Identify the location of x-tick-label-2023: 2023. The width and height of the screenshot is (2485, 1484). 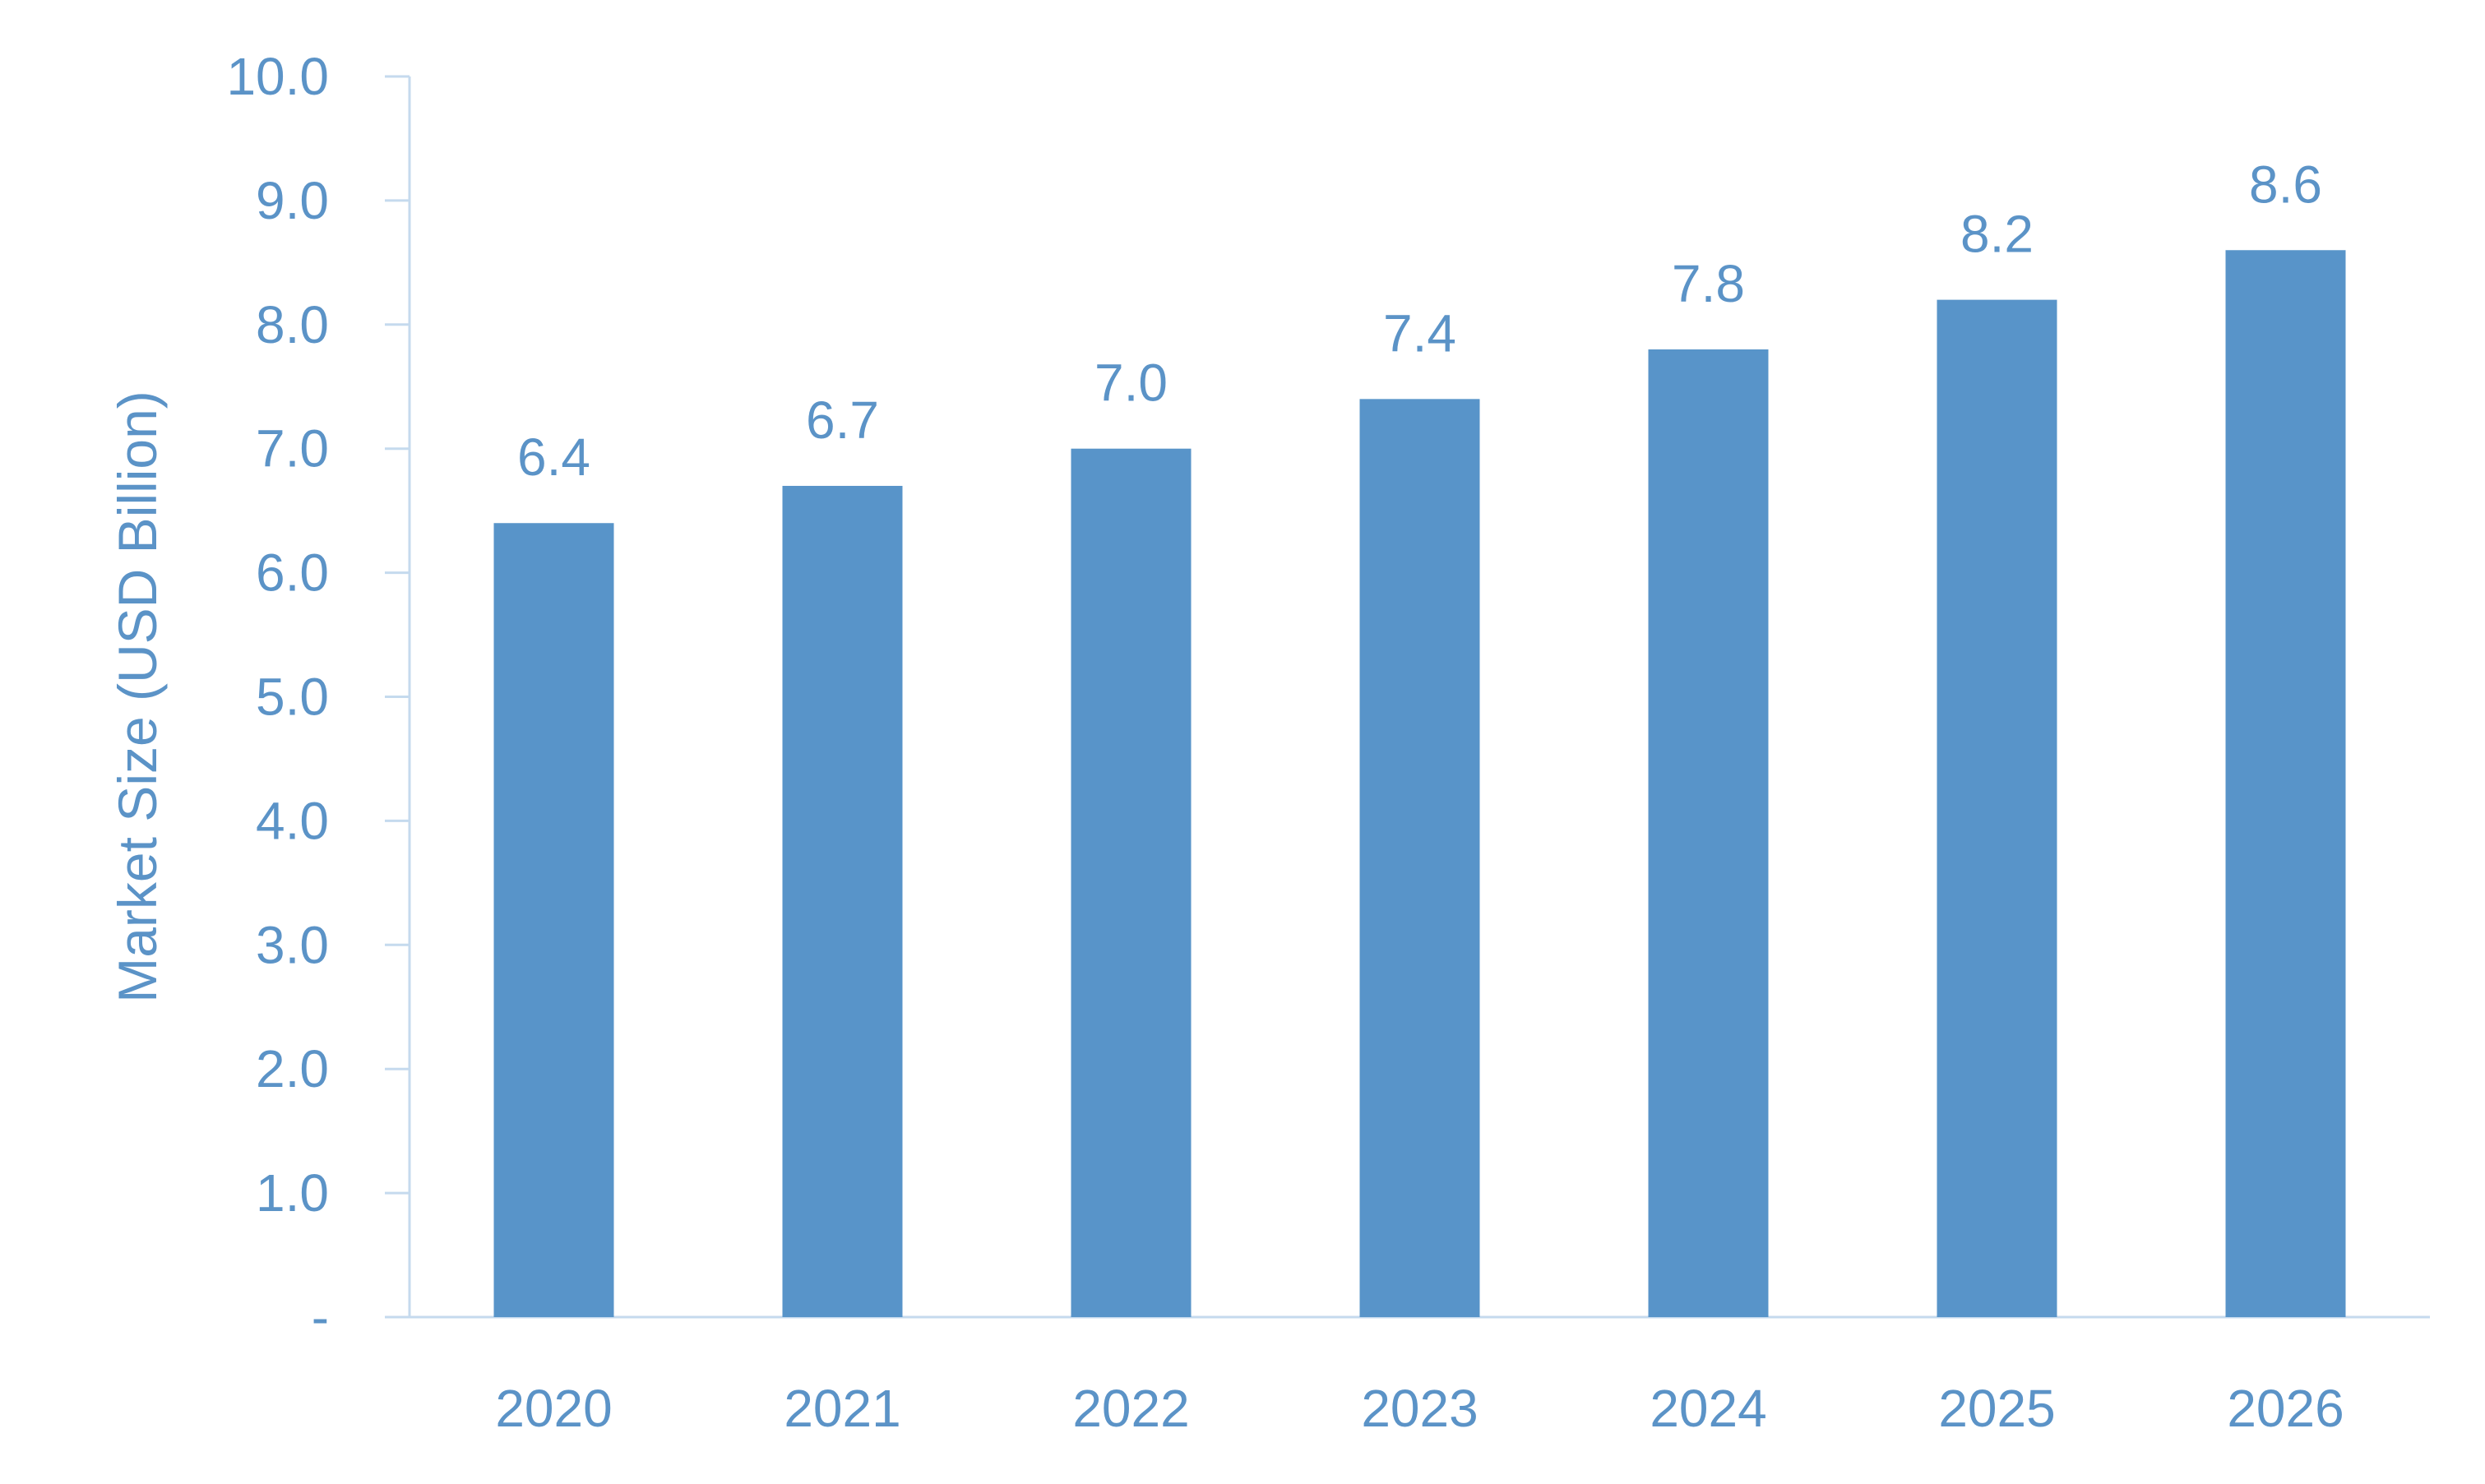
(1419, 1408).